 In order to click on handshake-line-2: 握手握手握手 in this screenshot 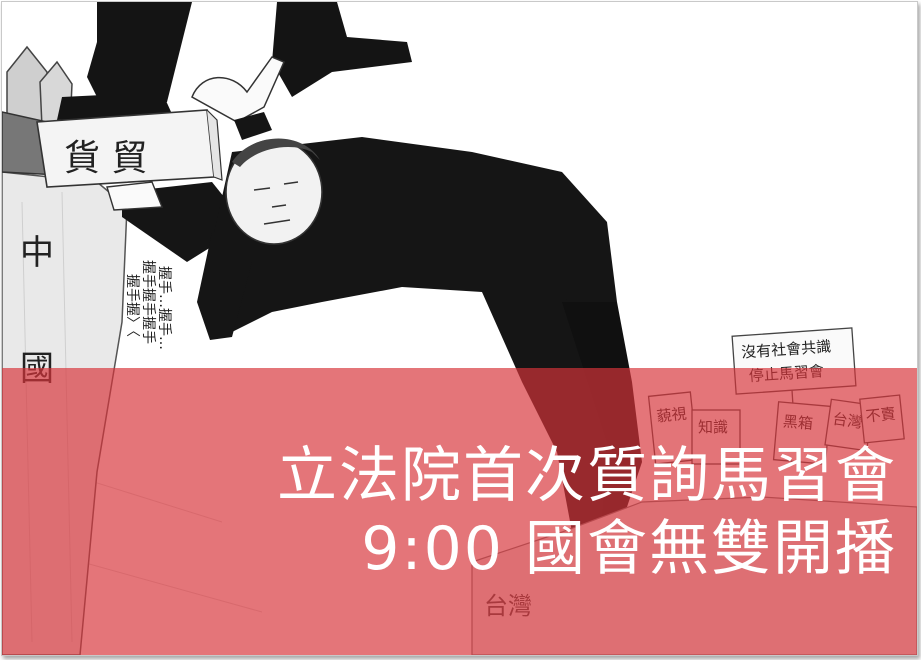, I will do `click(148, 302)`.